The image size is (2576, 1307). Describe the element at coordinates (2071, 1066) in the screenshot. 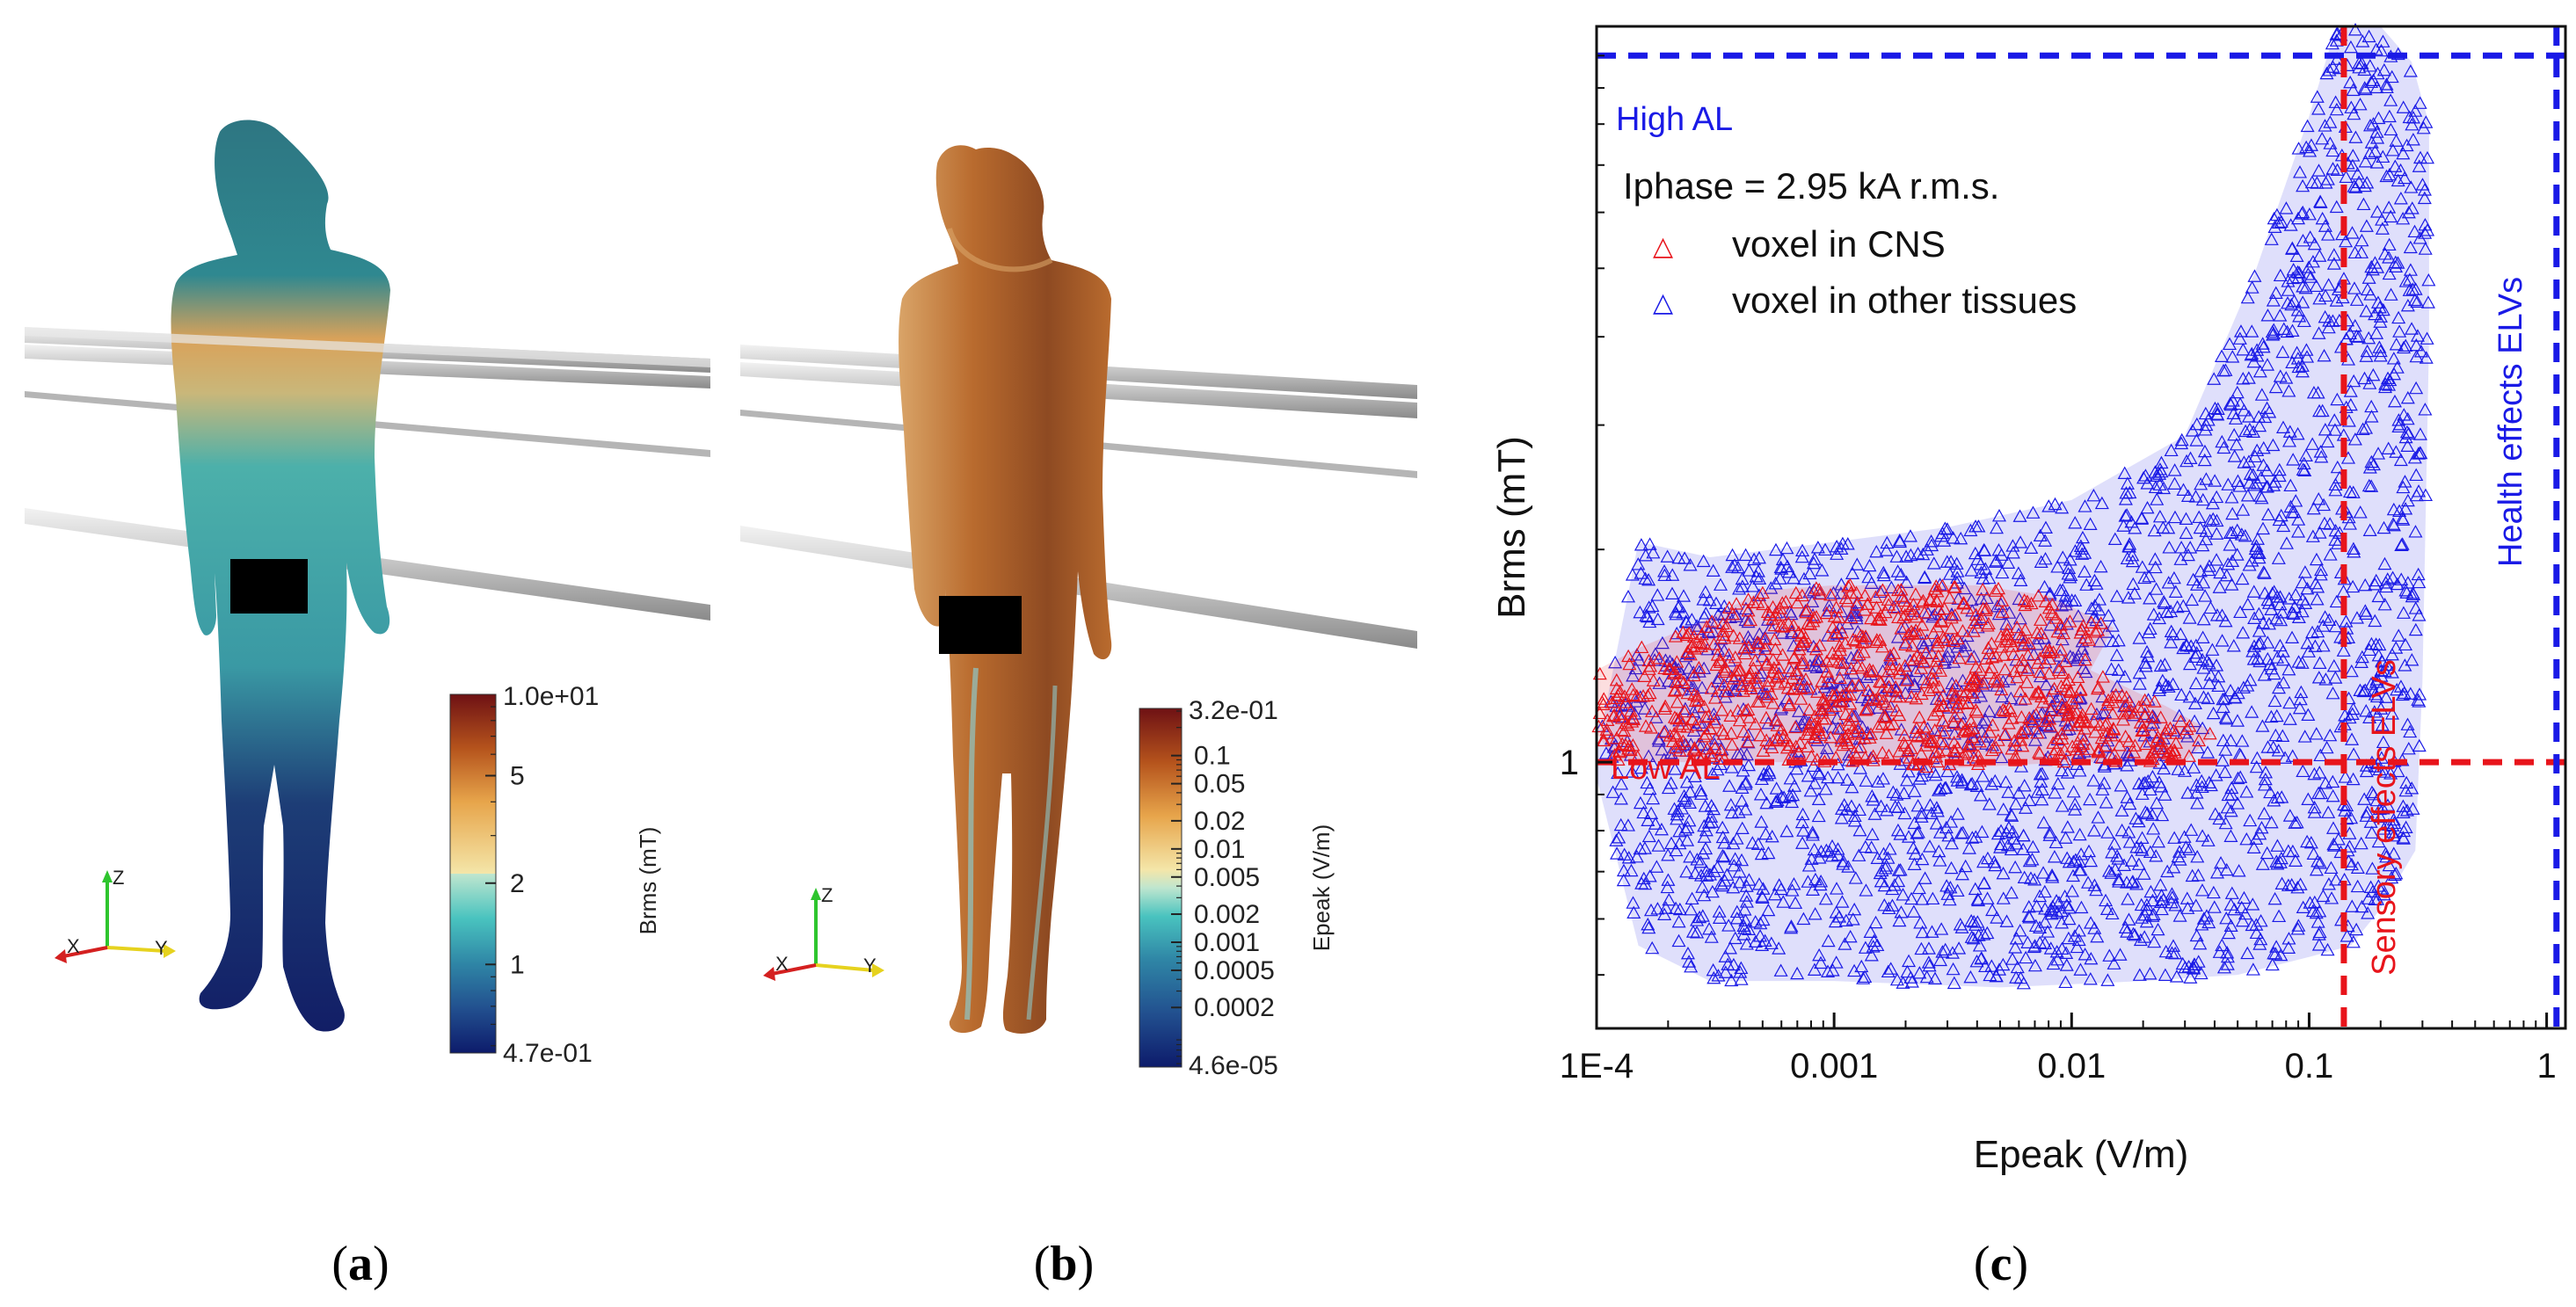

I see `x-tick-label-2: 0.01` at that location.